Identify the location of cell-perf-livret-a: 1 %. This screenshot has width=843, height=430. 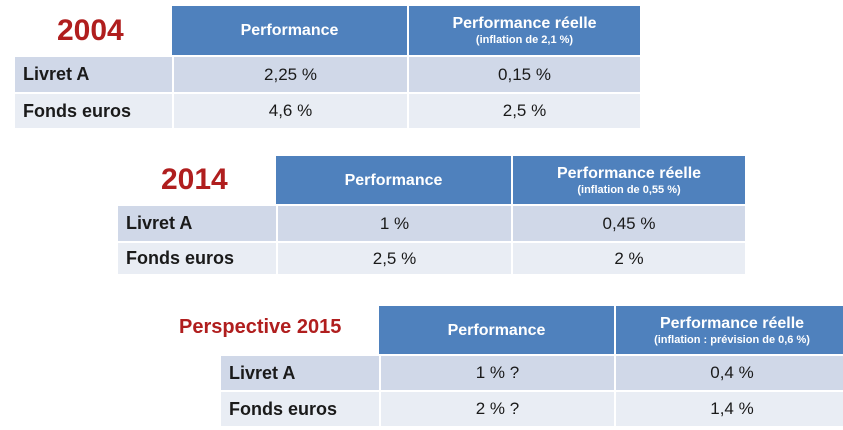
(393, 223).